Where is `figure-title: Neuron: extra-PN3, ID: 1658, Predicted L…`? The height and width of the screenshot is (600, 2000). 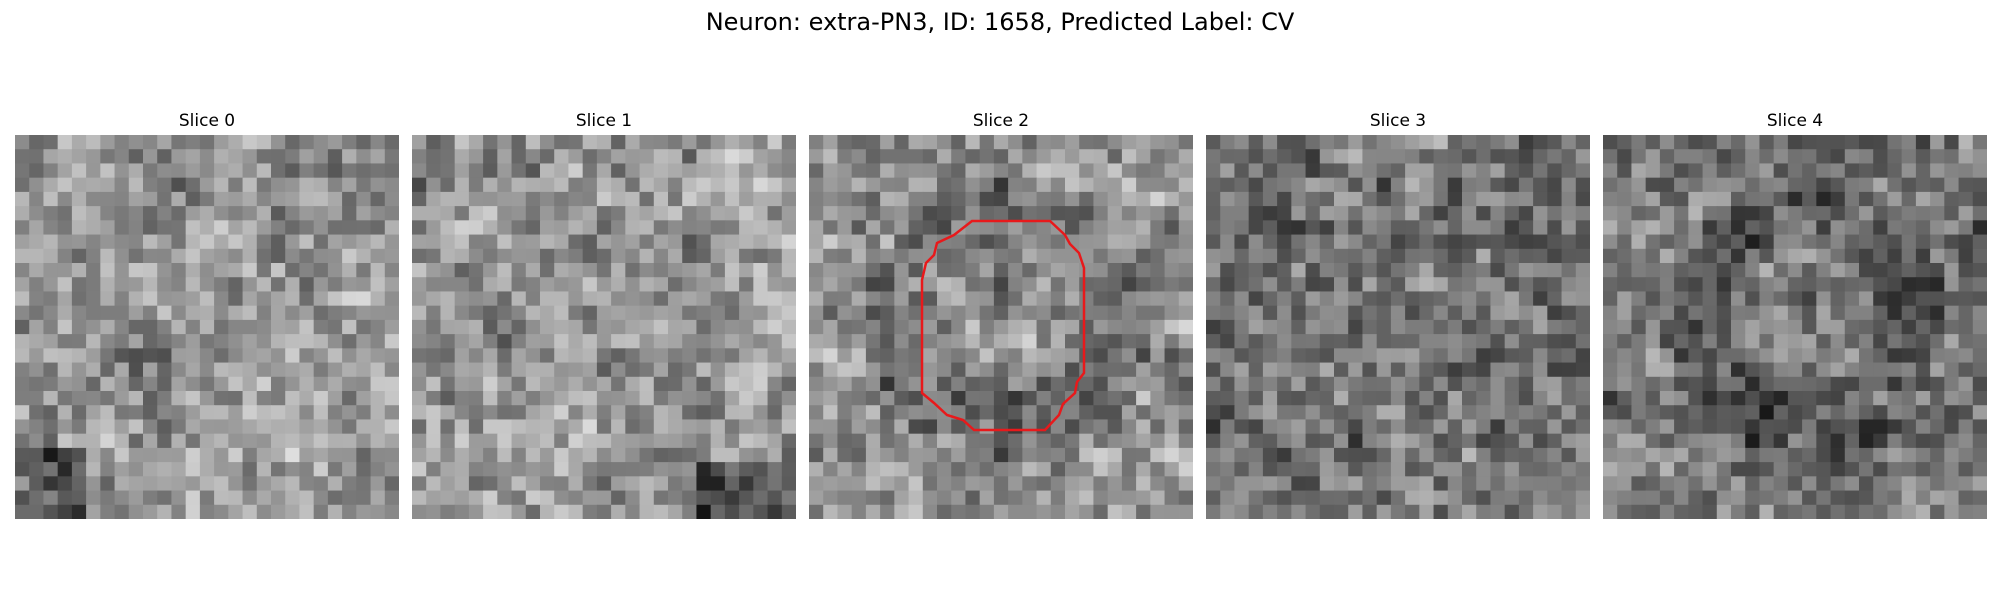
figure-title: Neuron: extra-PN3, ID: 1658, Predicted L… is located at coordinates (1000, 22).